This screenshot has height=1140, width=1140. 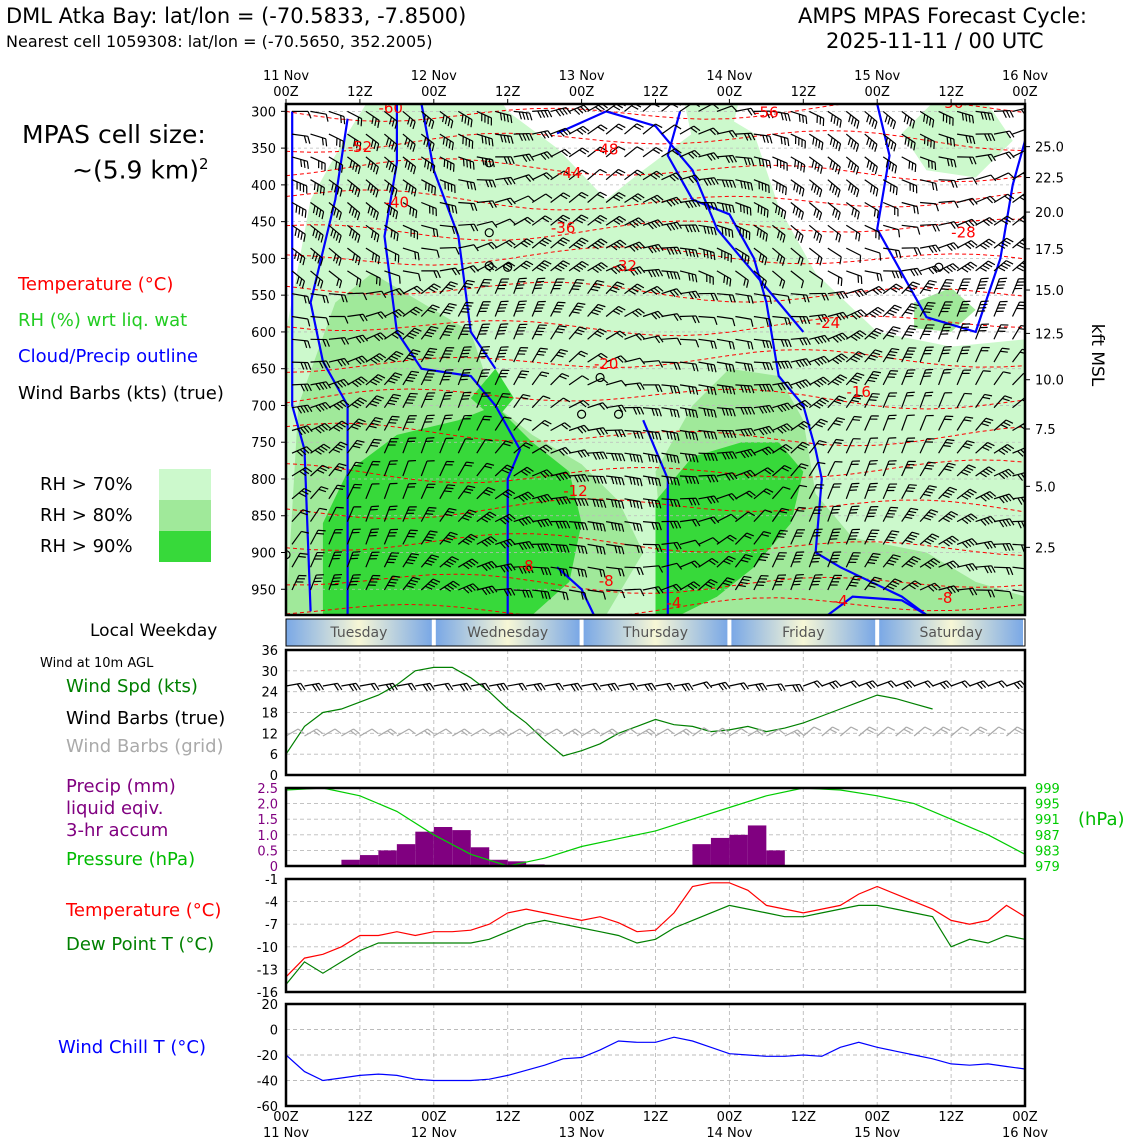 I want to click on cloud-outline, so click(x=680, y=221).